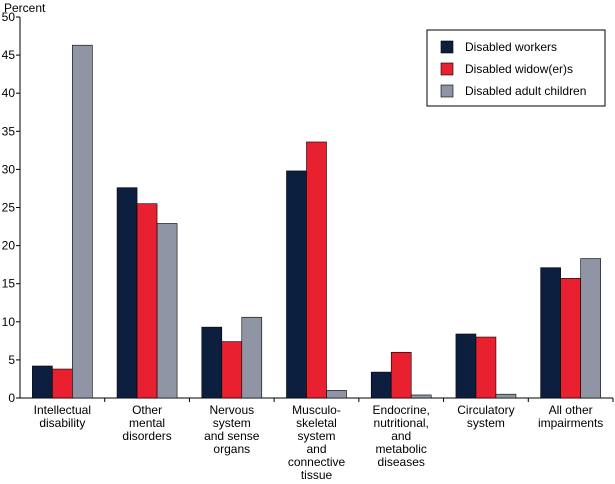  I want to click on y-tick-label: 5, so click(11, 360).